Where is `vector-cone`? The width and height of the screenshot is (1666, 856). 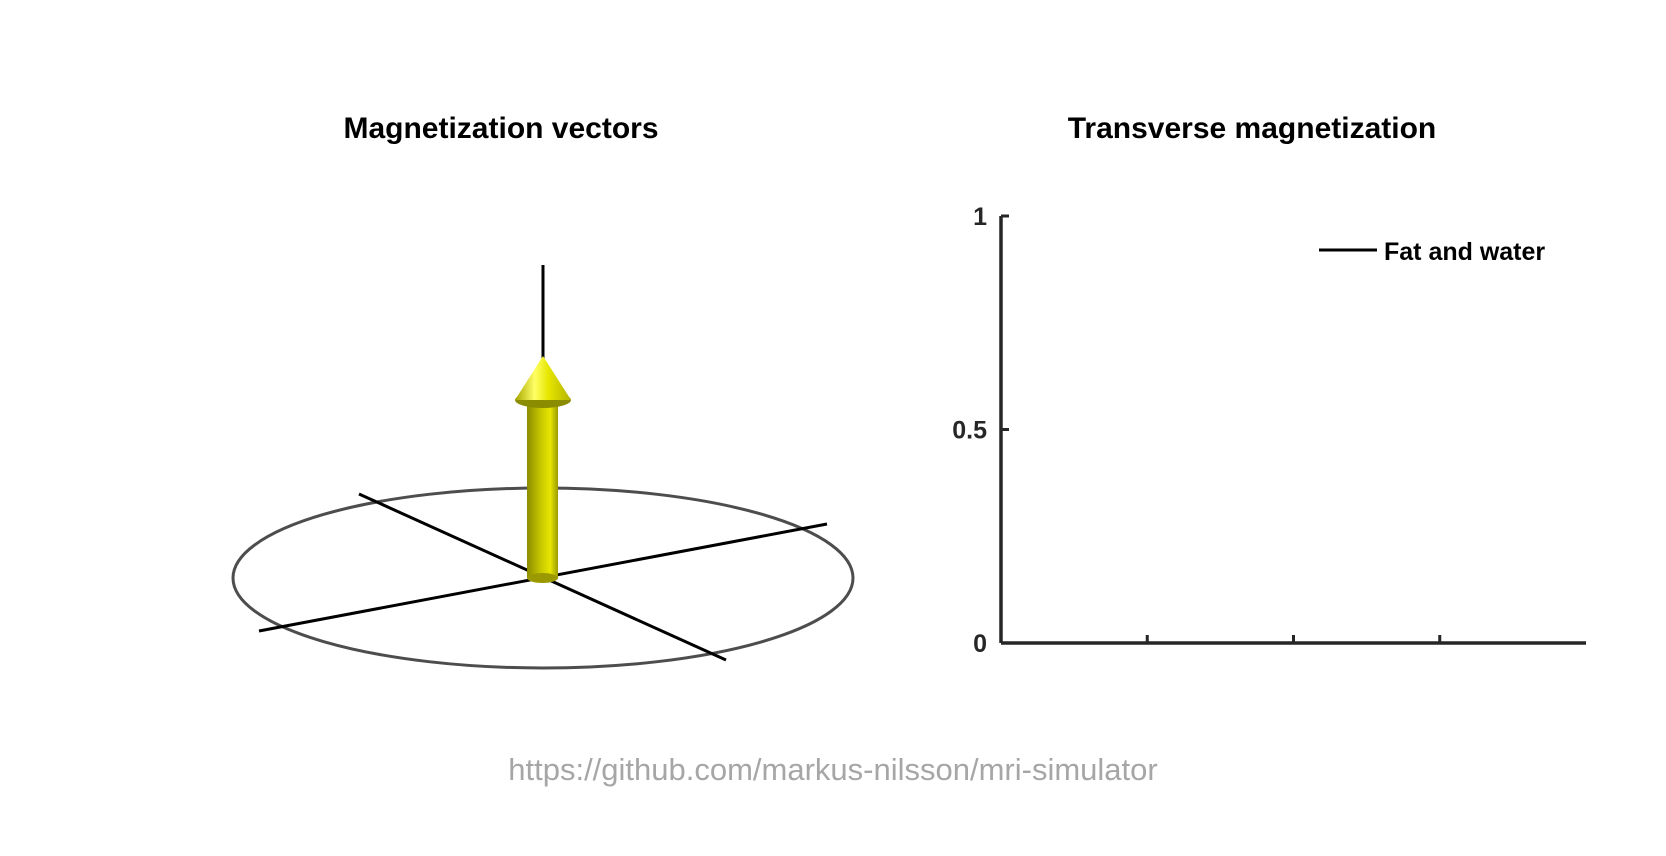 vector-cone is located at coordinates (543, 378).